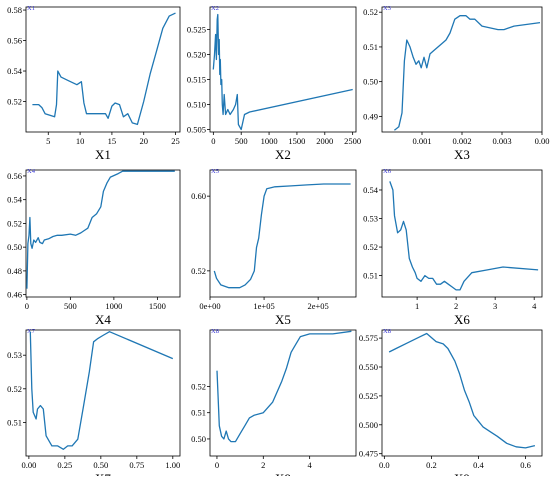 Image resolution: width=550 pixels, height=481 pixels. I want to click on chart-6-xtick-label: 2, so click(456, 306).